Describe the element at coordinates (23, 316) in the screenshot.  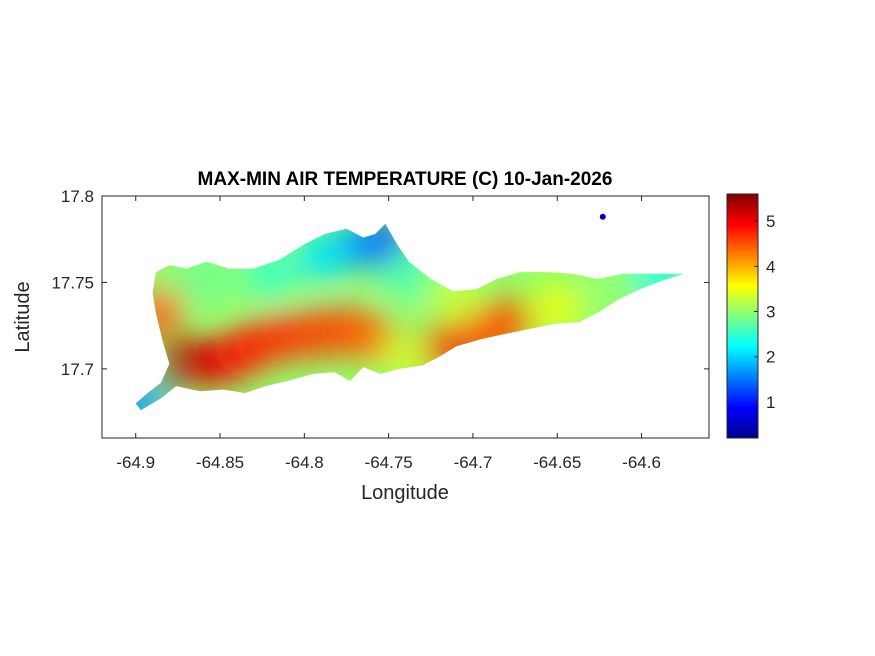
I see `y-axis-label: Latitude` at that location.